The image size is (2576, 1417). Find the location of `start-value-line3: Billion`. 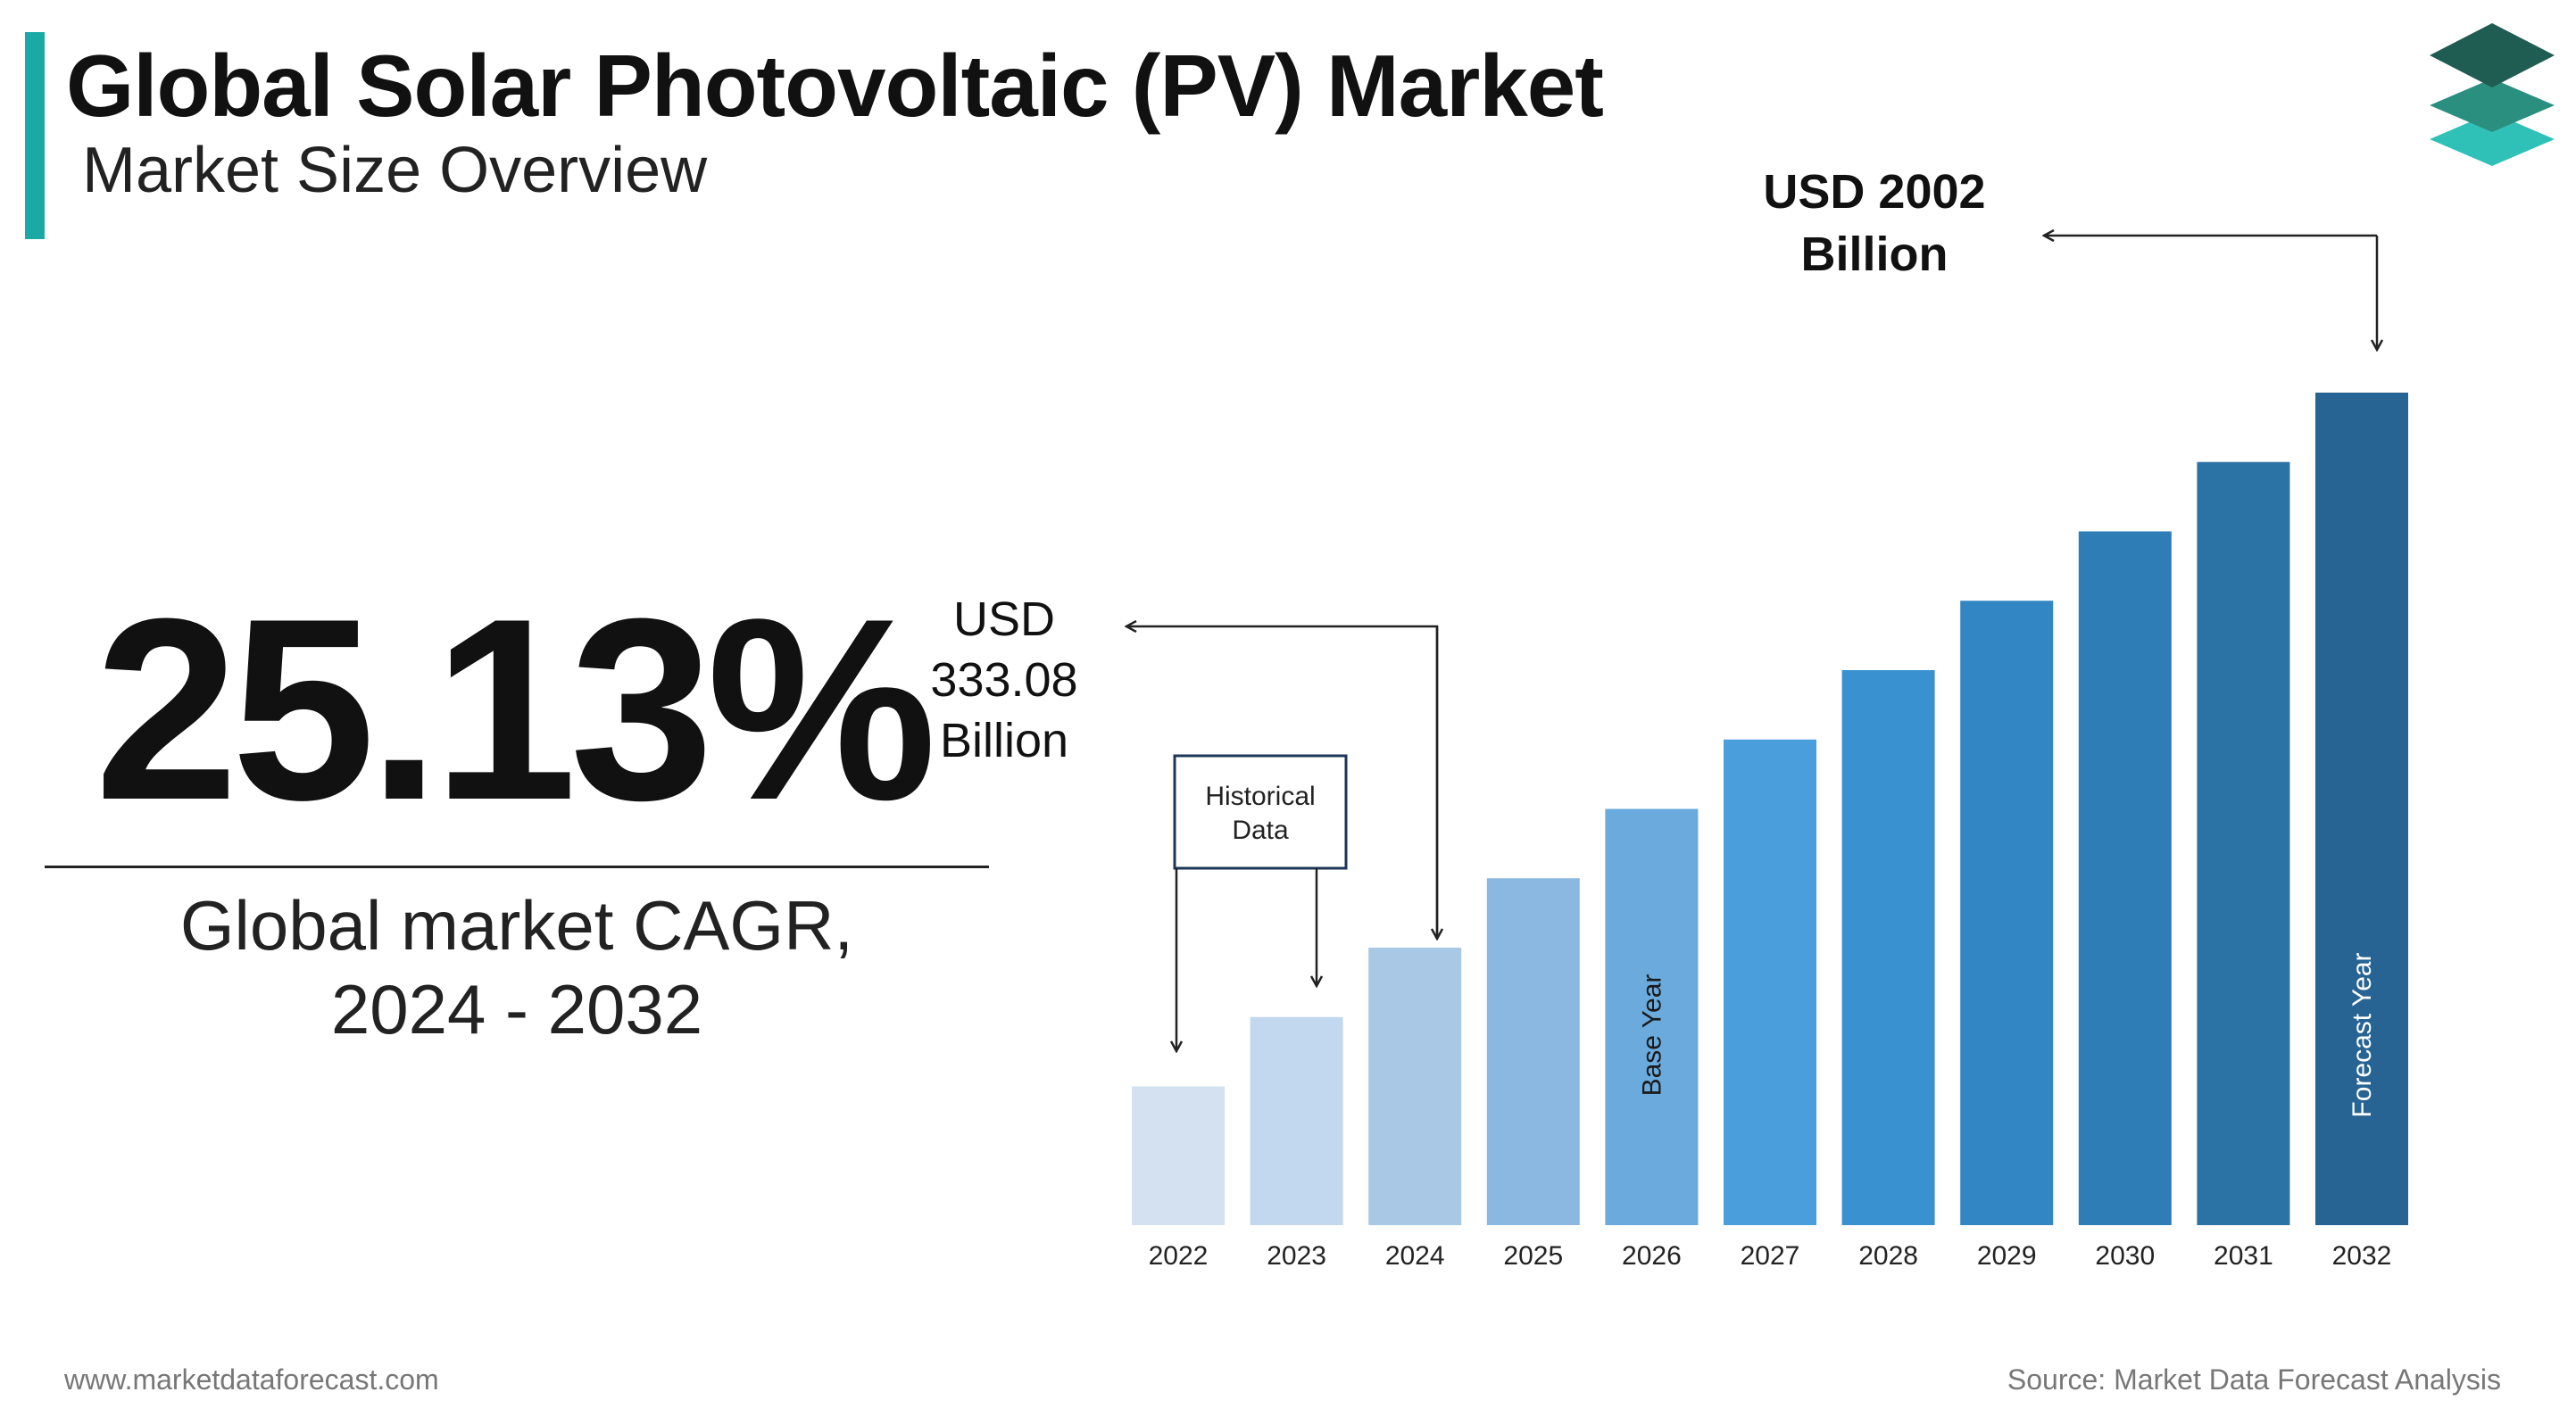

start-value-line3: Billion is located at coordinates (1004, 741).